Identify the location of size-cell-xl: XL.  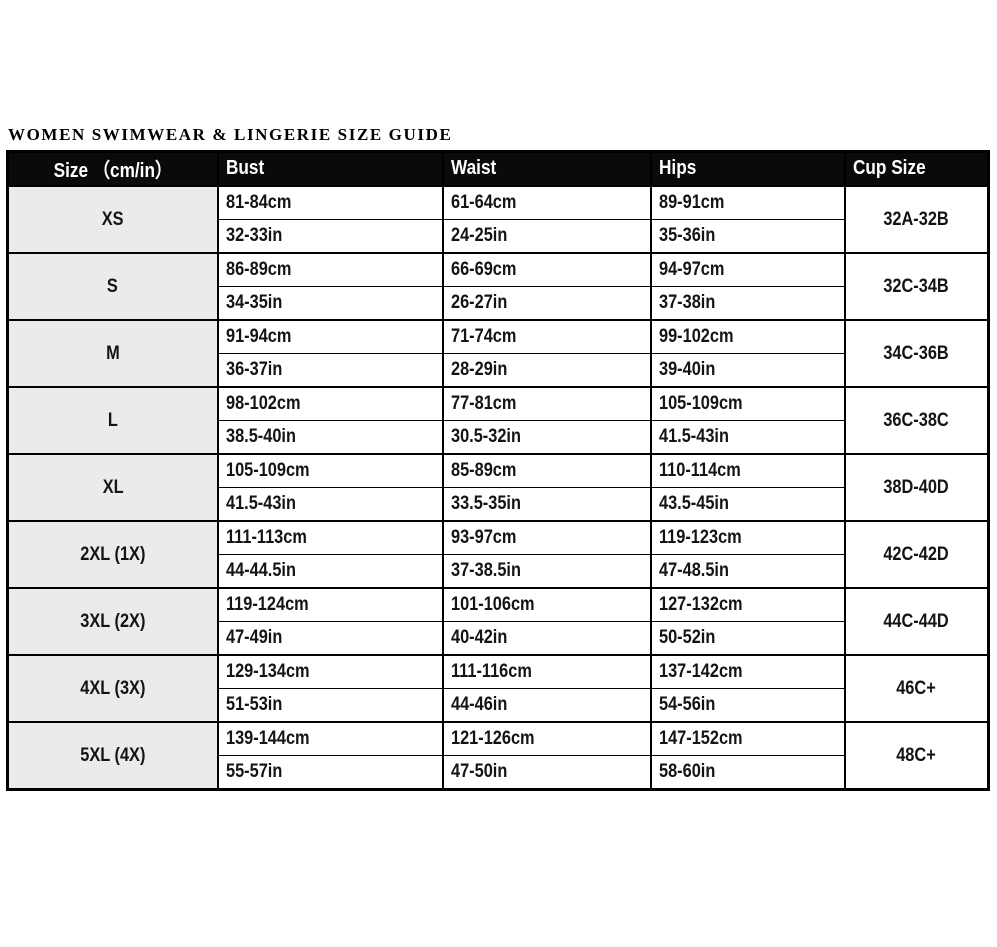
(112, 488).